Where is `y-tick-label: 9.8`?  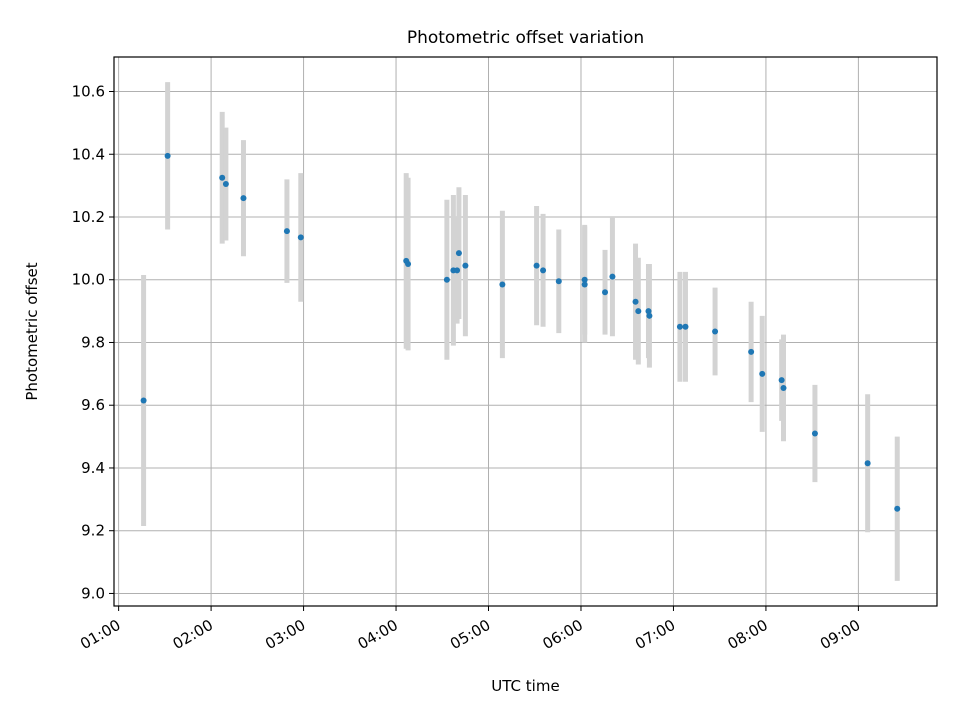
y-tick-label: 9.8 is located at coordinates (93, 342).